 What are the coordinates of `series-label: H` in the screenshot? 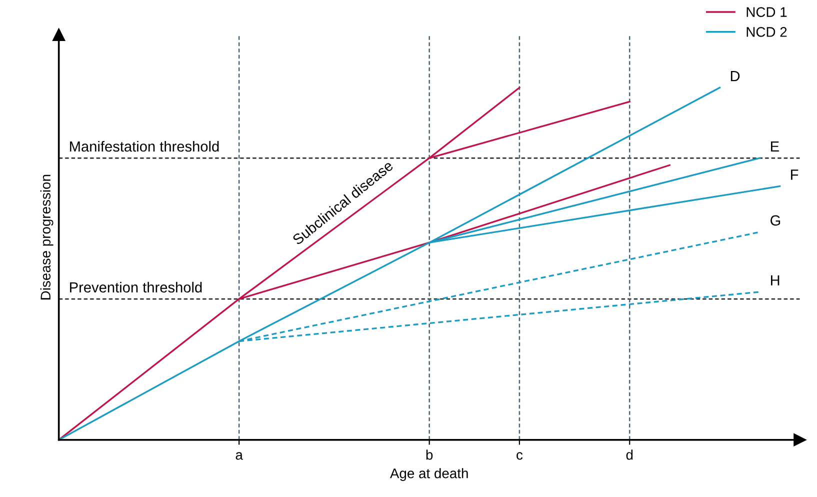 It's located at (775, 280).